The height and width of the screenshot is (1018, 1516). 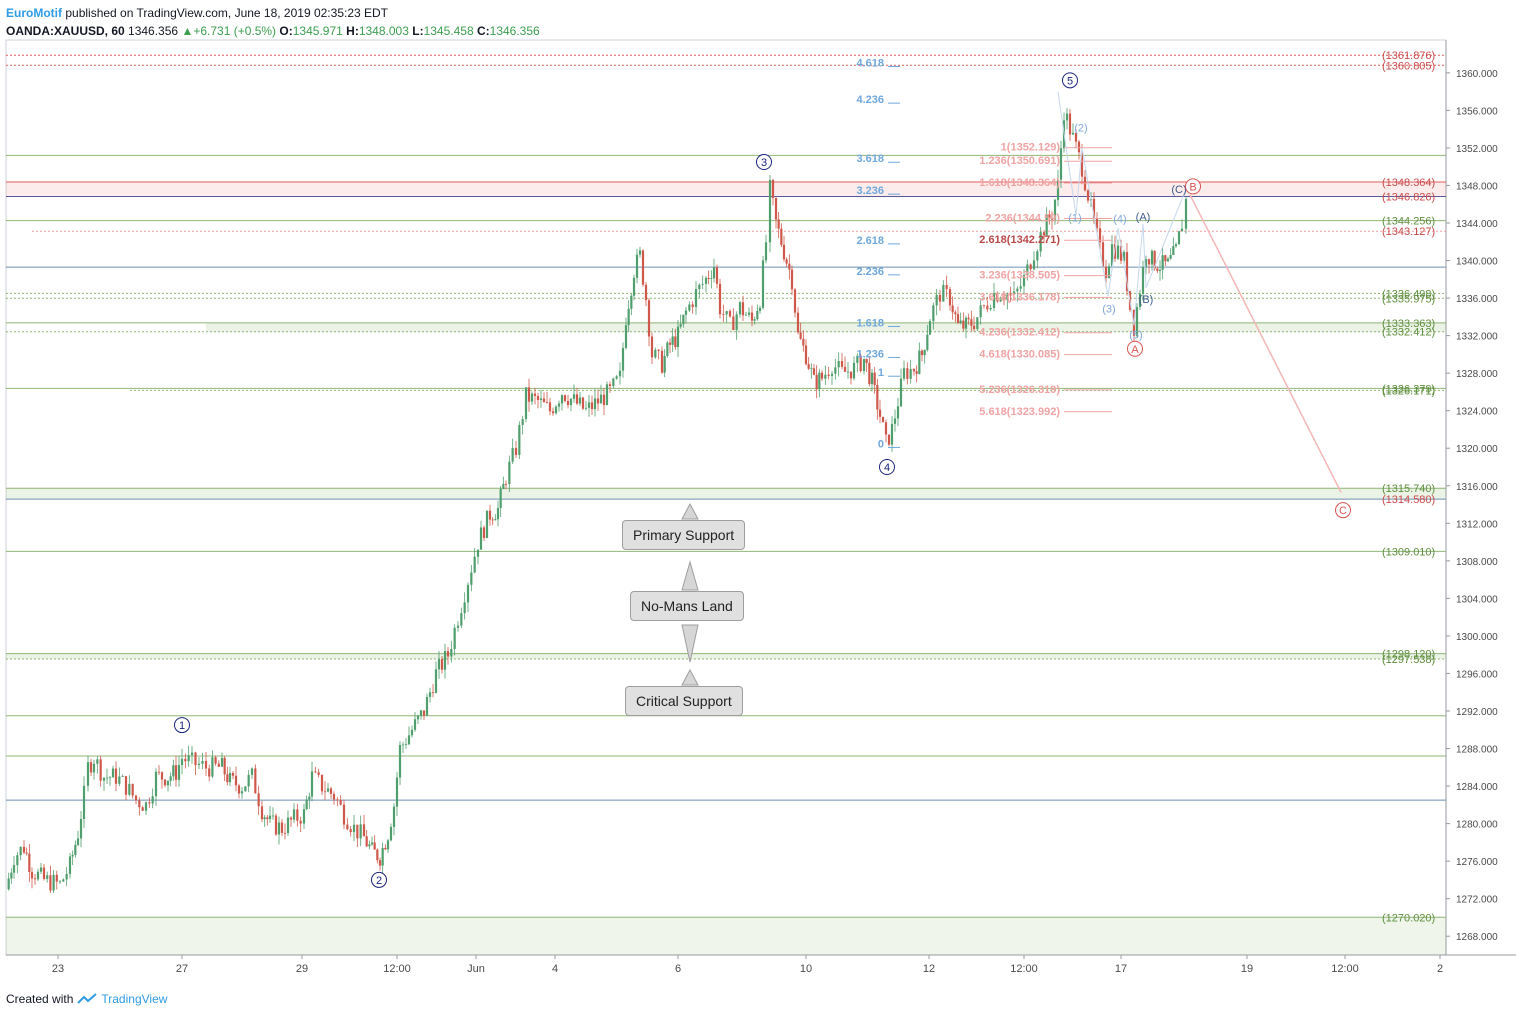 I want to click on abc-label-B: B, so click(x=1192, y=187).